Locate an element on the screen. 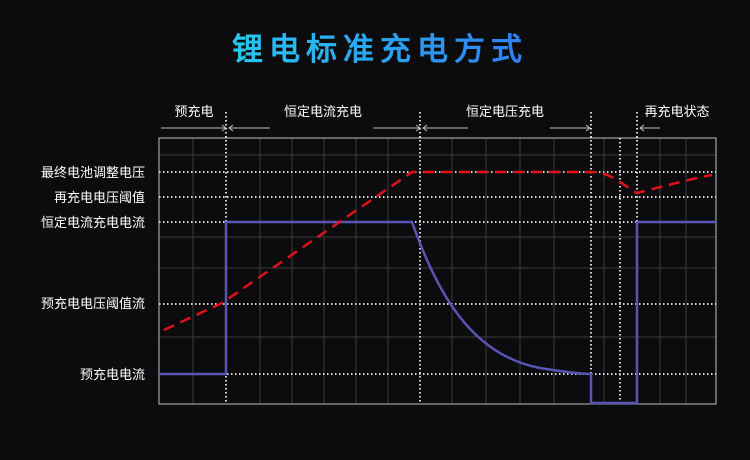  phase-label-recharge: 再充电状态 is located at coordinates (676, 112).